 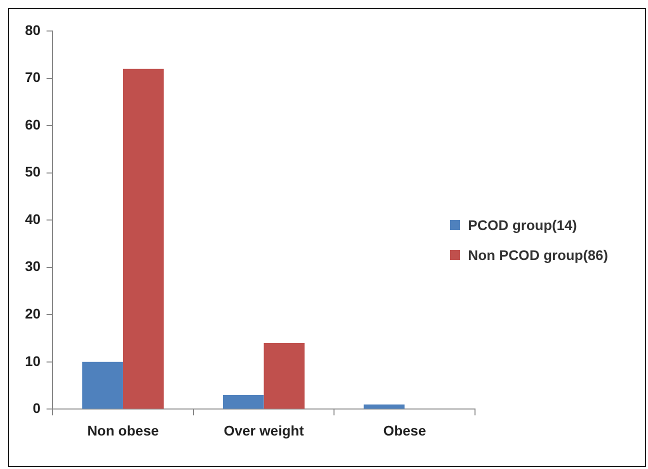 What do you see at coordinates (123, 430) in the screenshot?
I see `x-tick-label: Non obese` at bounding box center [123, 430].